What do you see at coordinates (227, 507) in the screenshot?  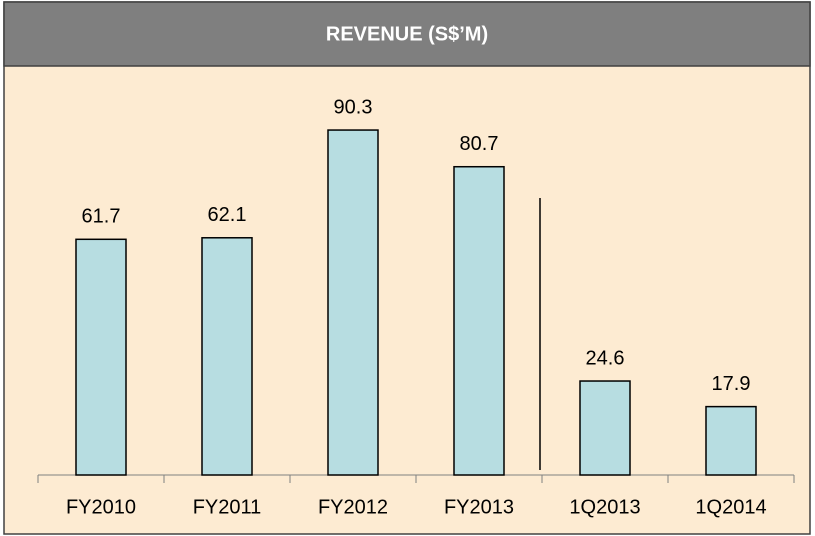 I see `x-tick-label: FY2011` at bounding box center [227, 507].